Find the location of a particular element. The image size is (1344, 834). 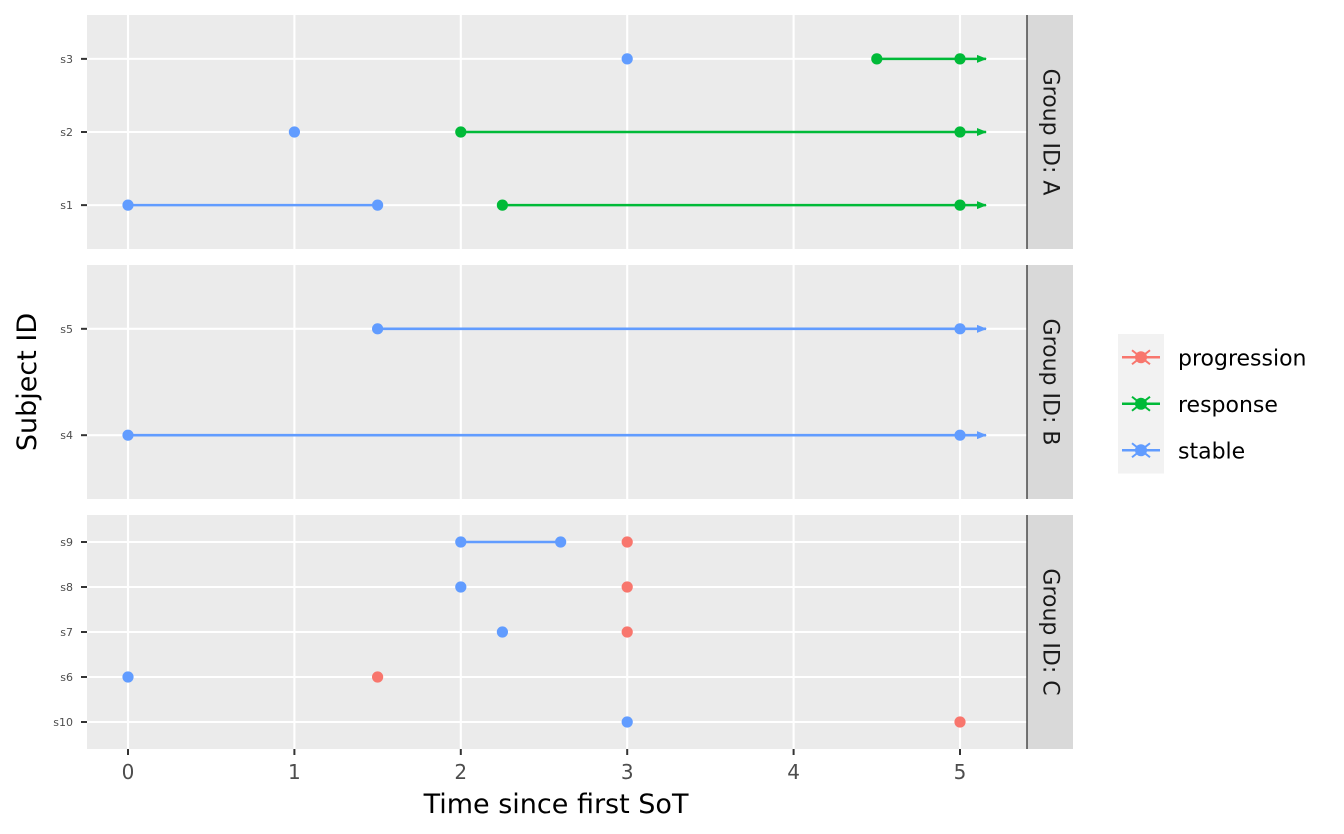

facet-strip-label: Group ID: A is located at coordinates (1050, 132).